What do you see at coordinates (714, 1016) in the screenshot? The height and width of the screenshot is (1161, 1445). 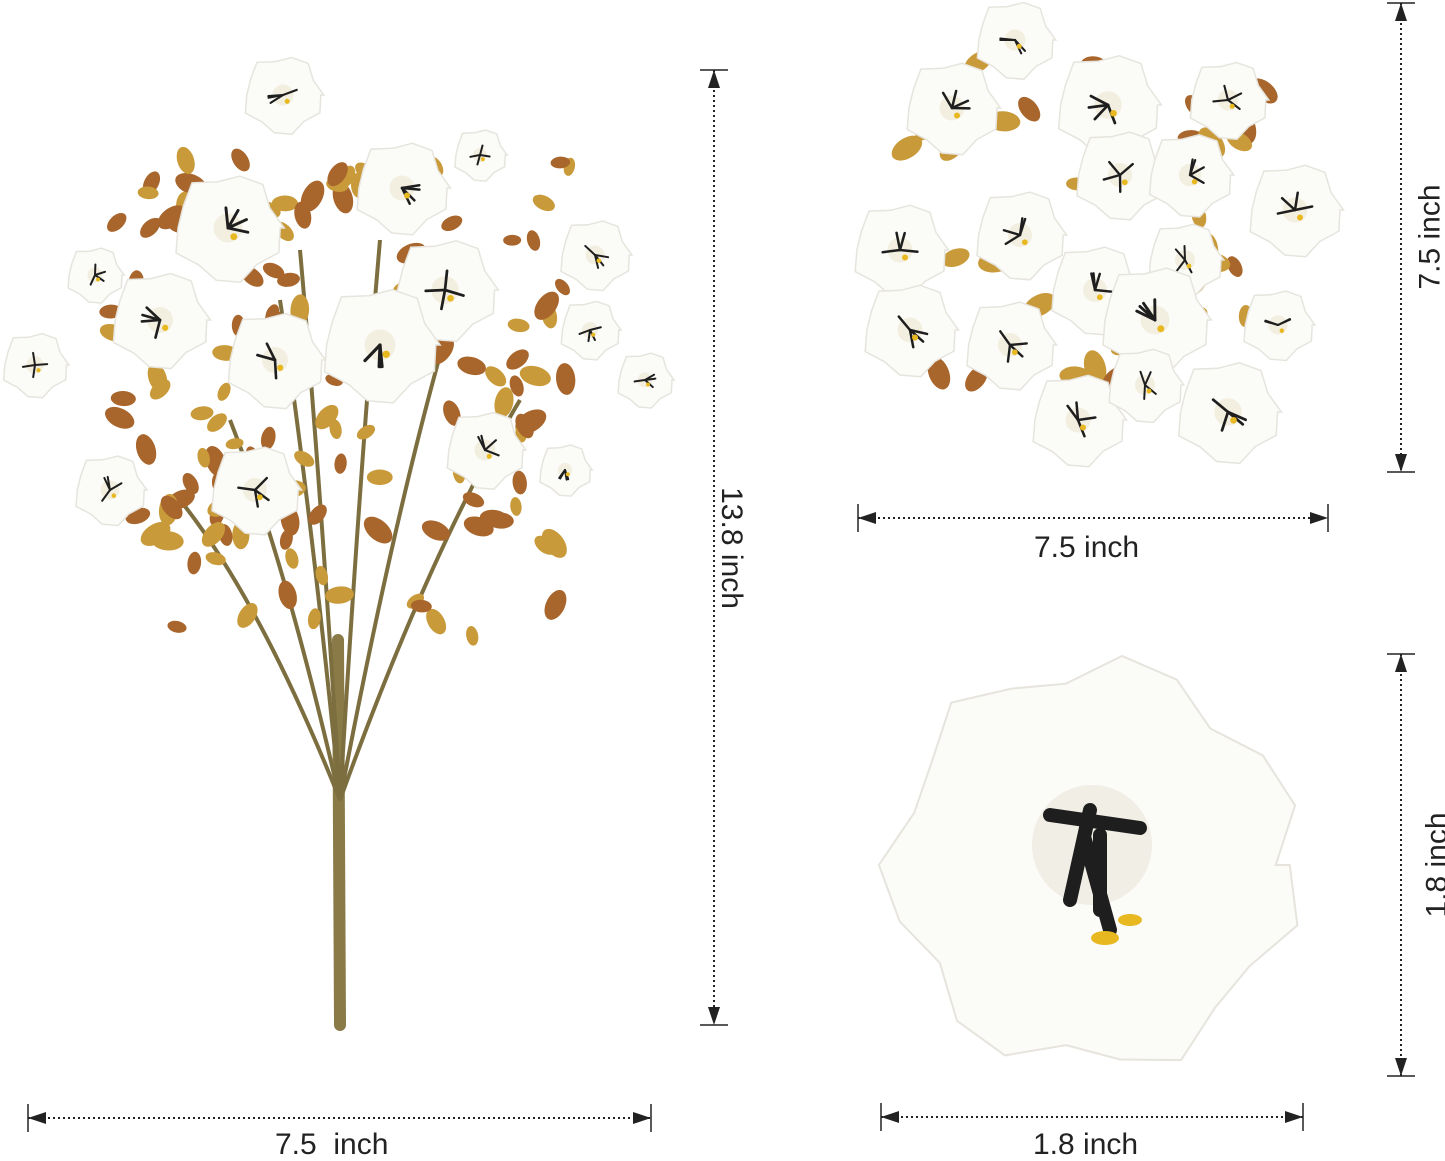 I see `arrow-down-icon` at bounding box center [714, 1016].